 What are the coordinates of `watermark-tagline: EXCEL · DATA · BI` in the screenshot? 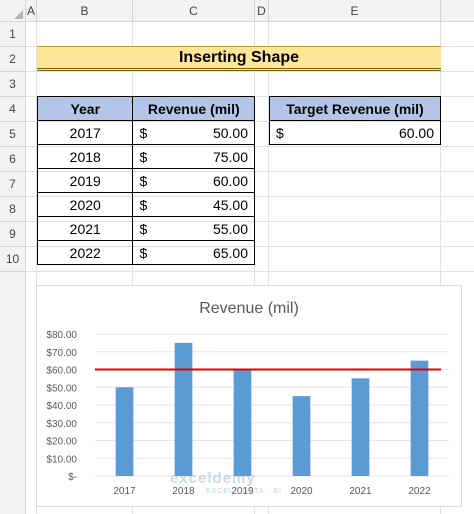 It's located at (244, 491).